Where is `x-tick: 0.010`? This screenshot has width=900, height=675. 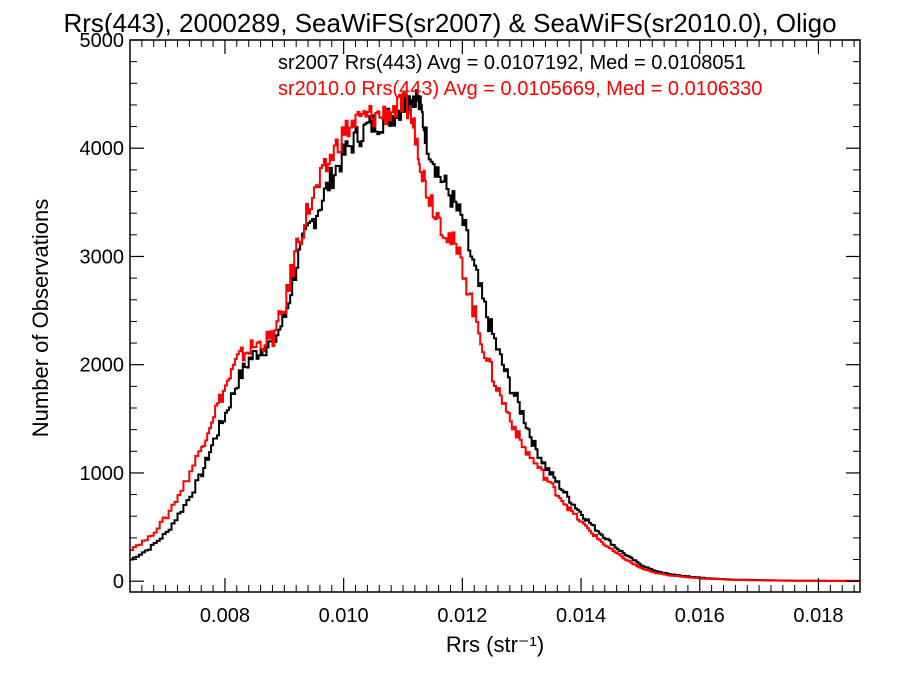
x-tick: 0.010 is located at coordinates (344, 333).